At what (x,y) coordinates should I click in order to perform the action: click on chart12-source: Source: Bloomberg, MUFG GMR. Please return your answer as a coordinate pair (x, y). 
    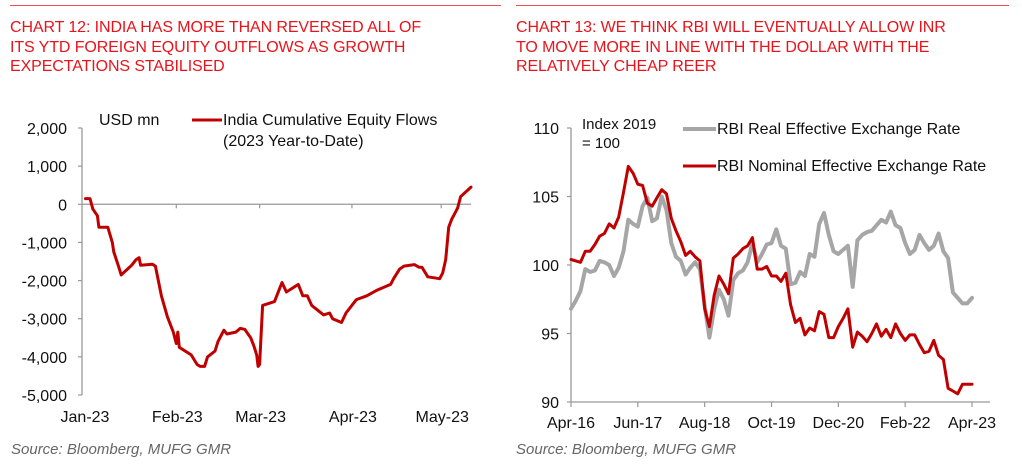
    Looking at the image, I should click on (121, 449).